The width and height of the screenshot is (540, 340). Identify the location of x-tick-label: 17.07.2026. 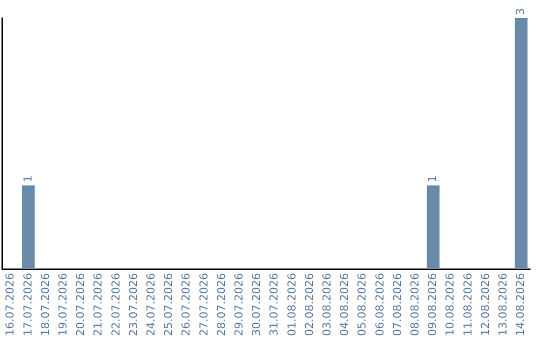
(27, 304).